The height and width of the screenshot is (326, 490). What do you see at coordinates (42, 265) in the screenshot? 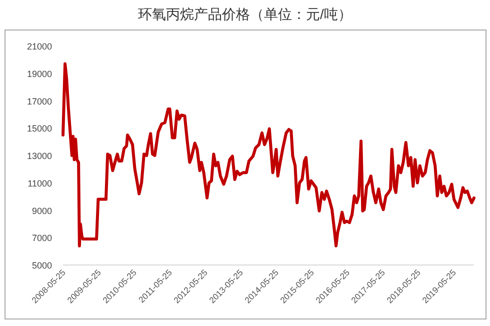
I see `y-tick-label: 5000` at bounding box center [42, 265].